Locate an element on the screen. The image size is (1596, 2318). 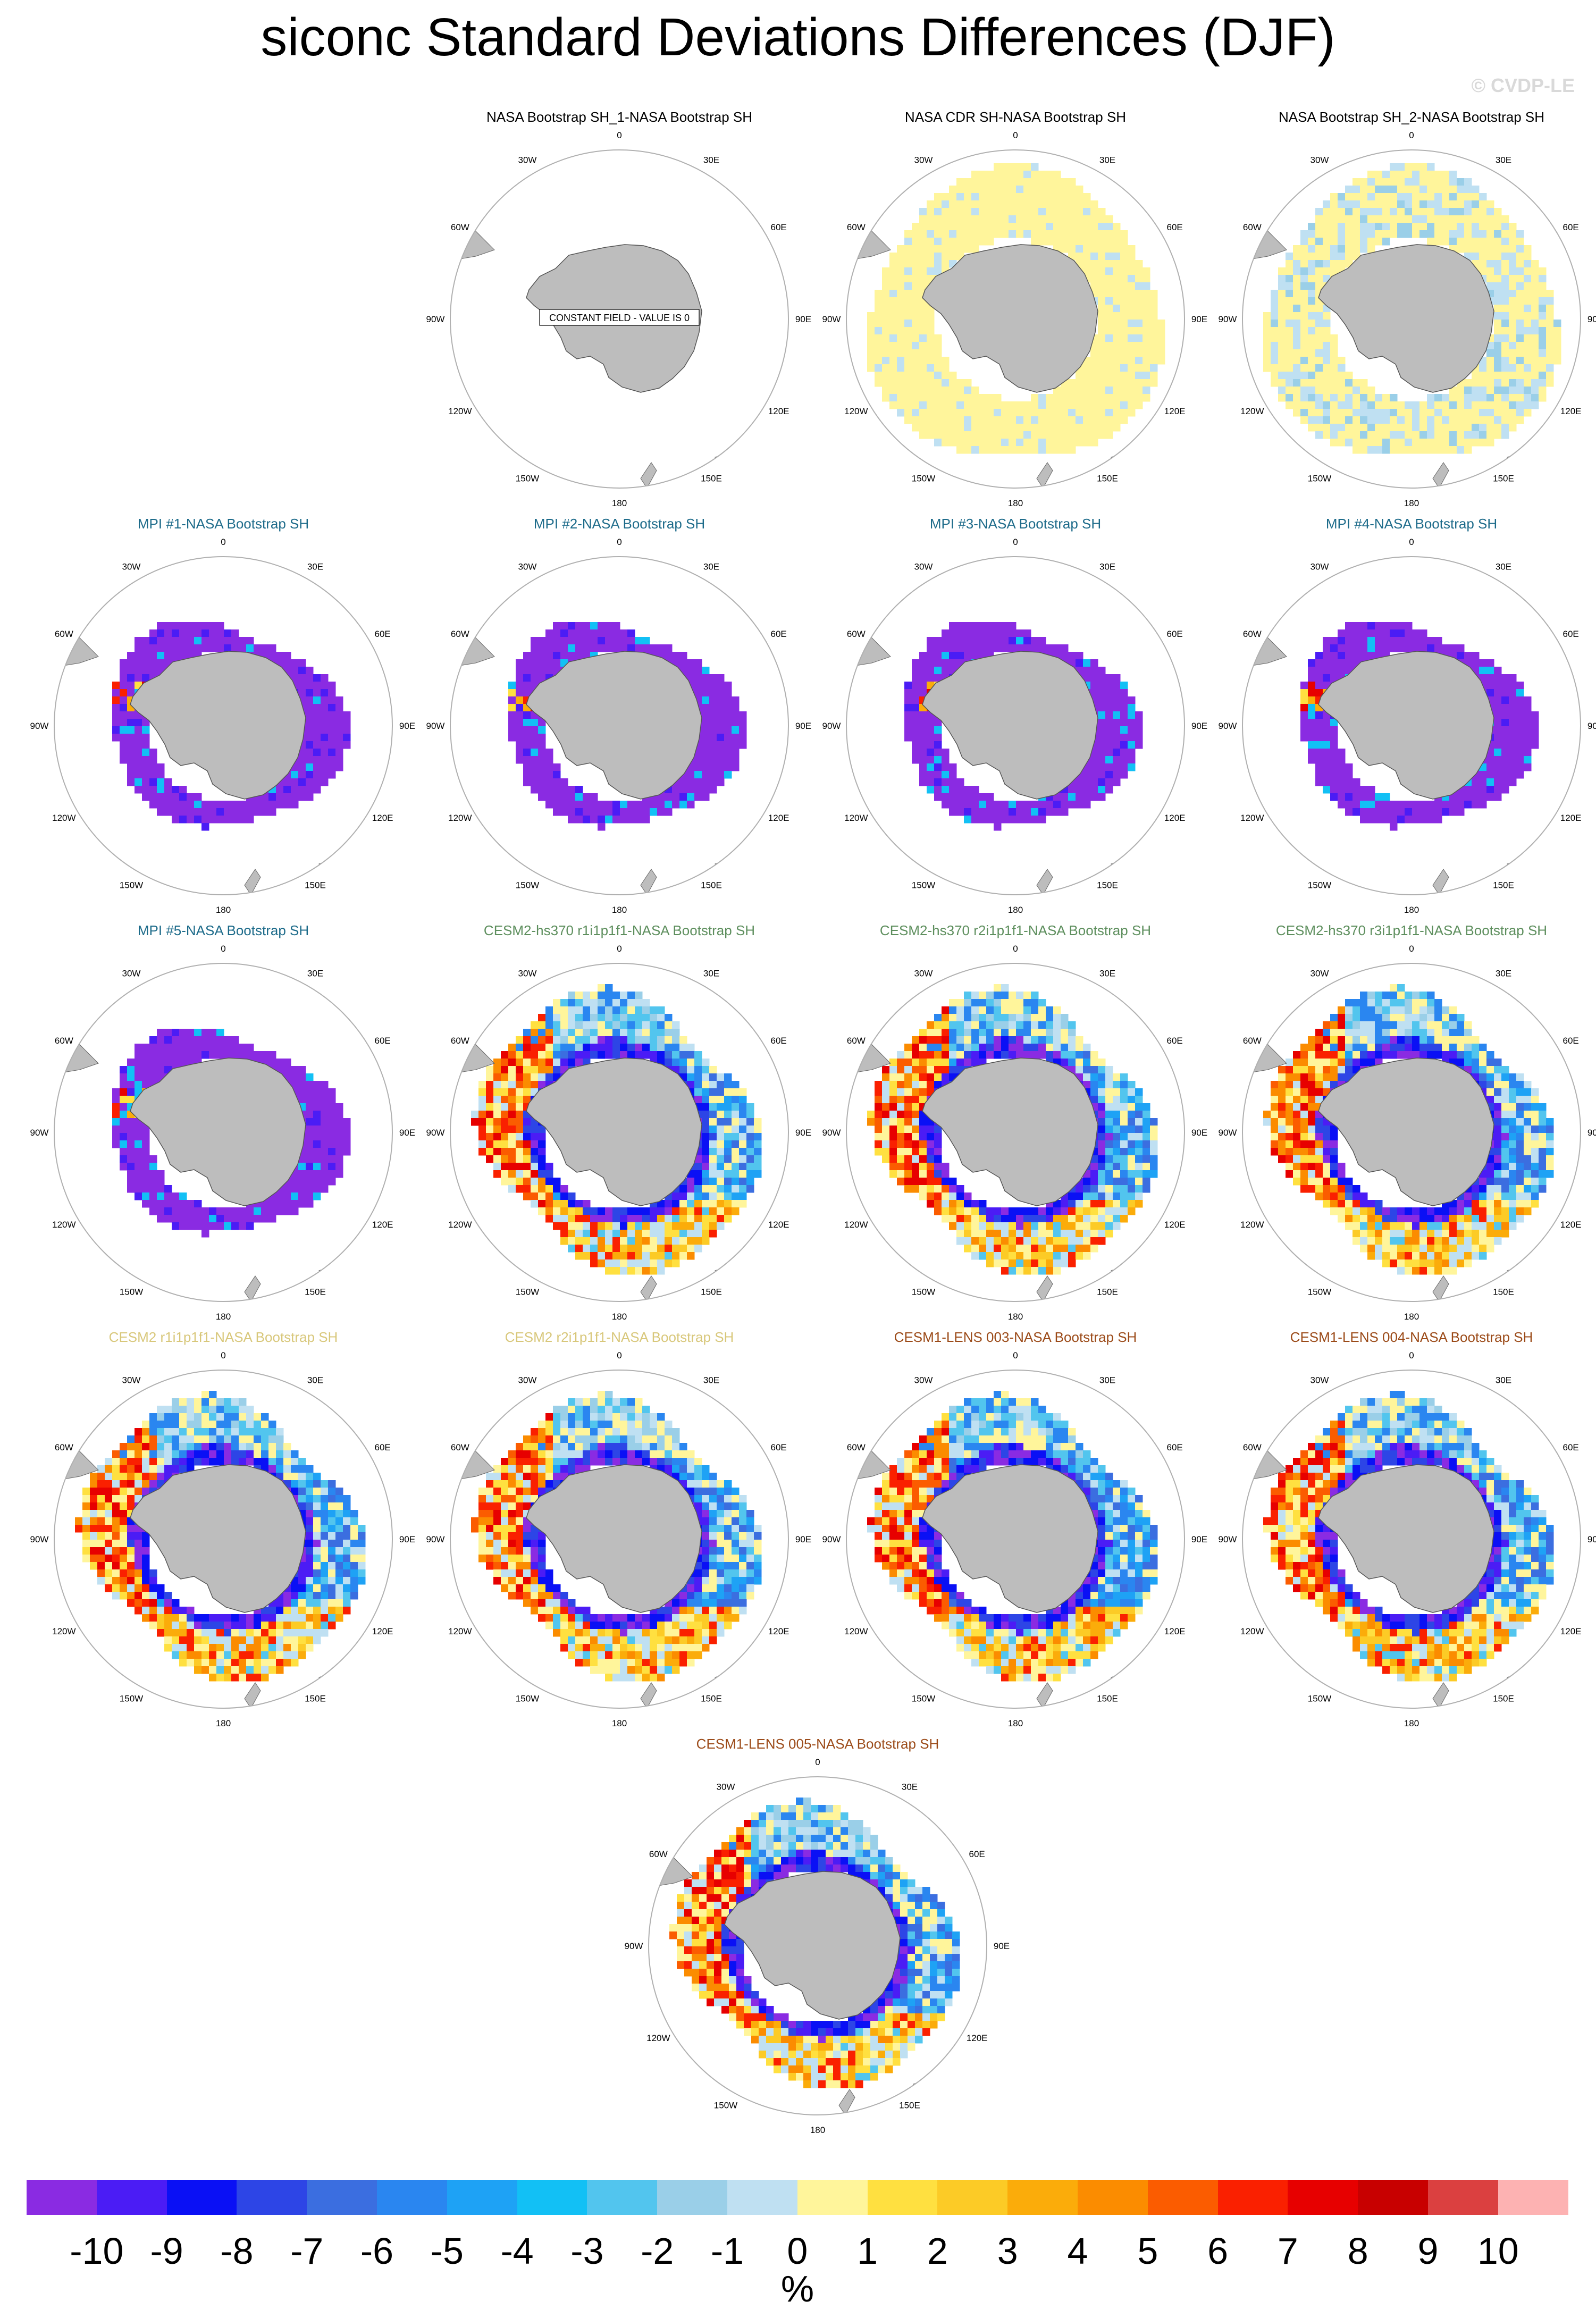
longitude-label: 60E is located at coordinates (1571, 227).